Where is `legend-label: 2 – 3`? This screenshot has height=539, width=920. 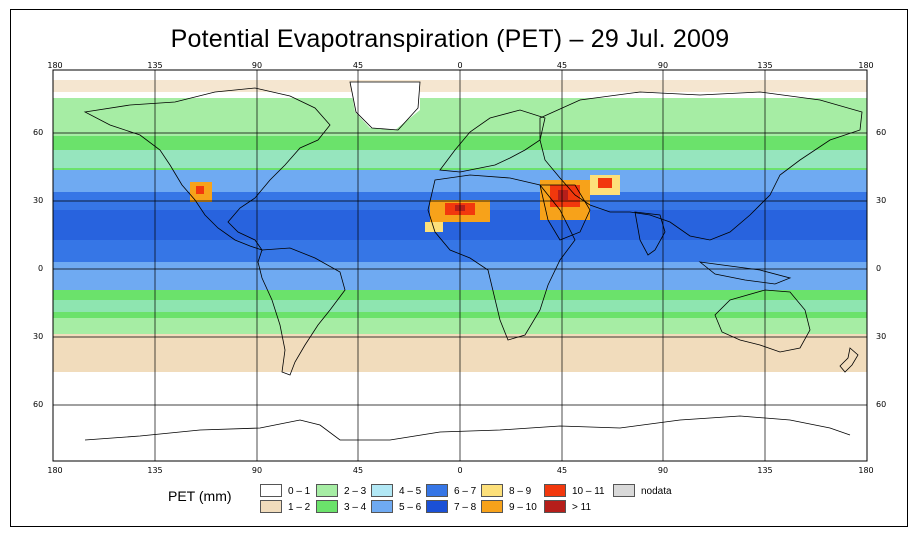
legend-label: 2 – 3 is located at coordinates (355, 491).